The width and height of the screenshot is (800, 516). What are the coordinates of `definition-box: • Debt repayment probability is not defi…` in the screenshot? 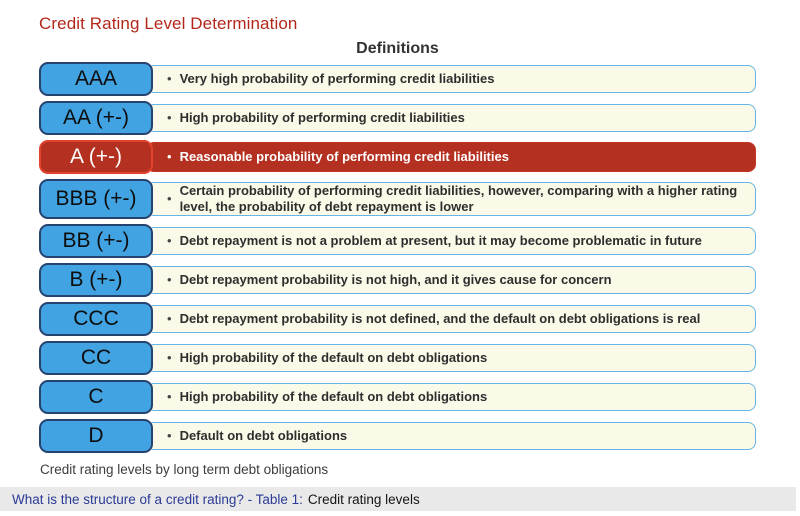 It's located at (451, 319).